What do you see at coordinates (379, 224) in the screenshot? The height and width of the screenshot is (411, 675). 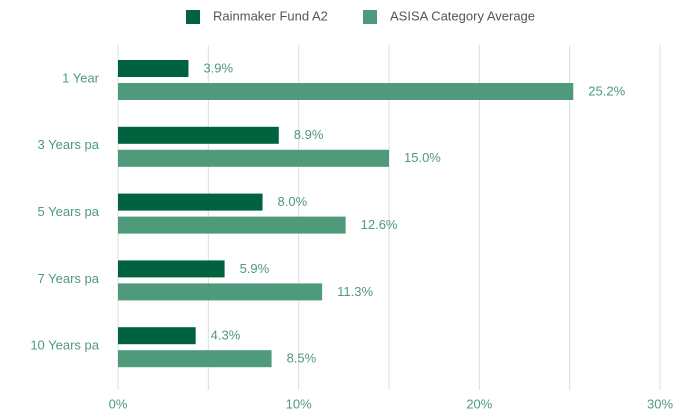 I see `value-label: 12.6%` at bounding box center [379, 224].